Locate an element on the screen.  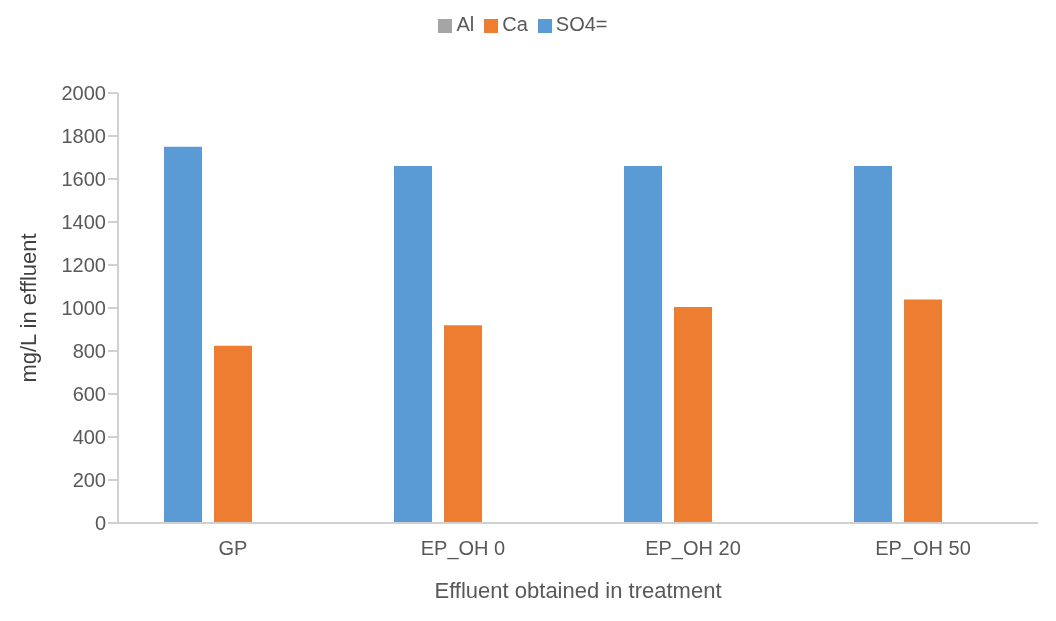
x-axis-title: Effluent obtained in treatment is located at coordinates (578, 590).